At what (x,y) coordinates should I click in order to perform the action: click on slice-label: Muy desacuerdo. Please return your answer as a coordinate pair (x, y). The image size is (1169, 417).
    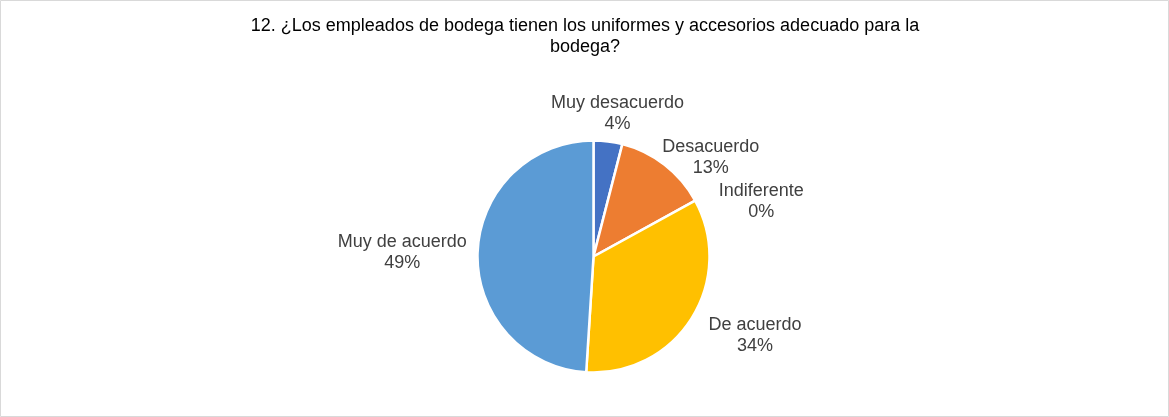
    Looking at the image, I should click on (617, 102).